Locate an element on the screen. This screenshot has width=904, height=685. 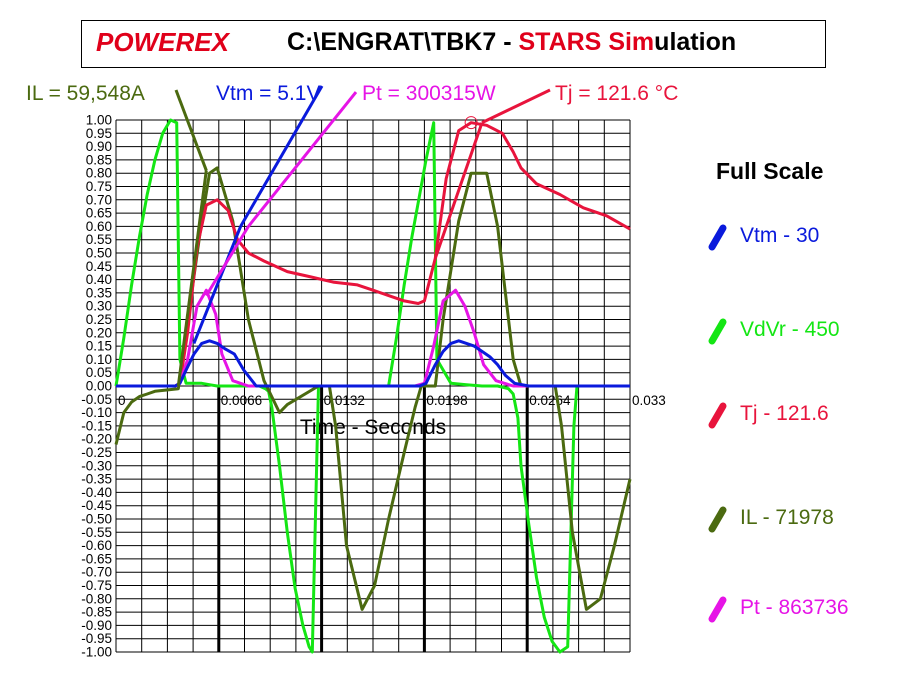
y-tick-label: 0.80 is located at coordinates (99, 173).